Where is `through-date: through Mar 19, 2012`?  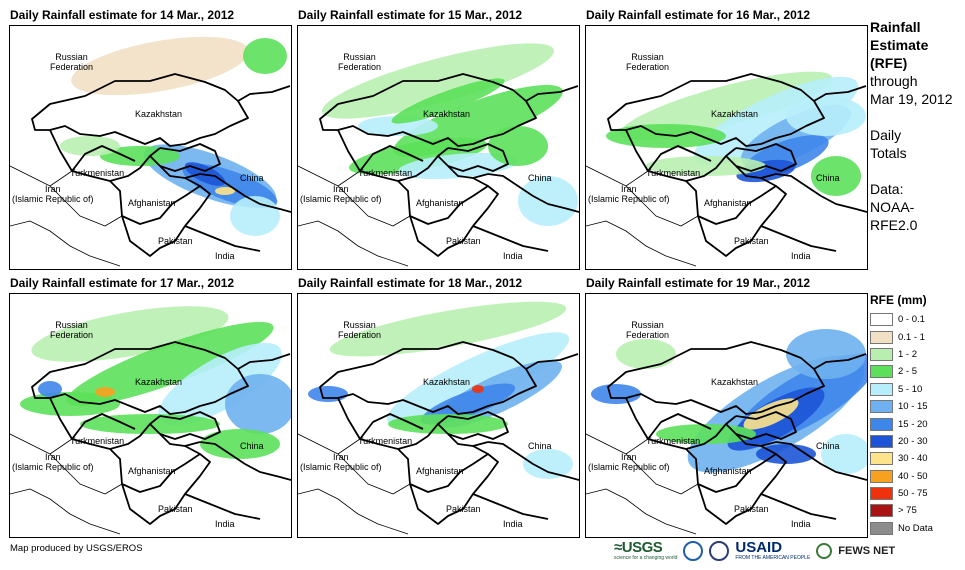 through-date: through Mar 19, 2012 is located at coordinates (911, 90).